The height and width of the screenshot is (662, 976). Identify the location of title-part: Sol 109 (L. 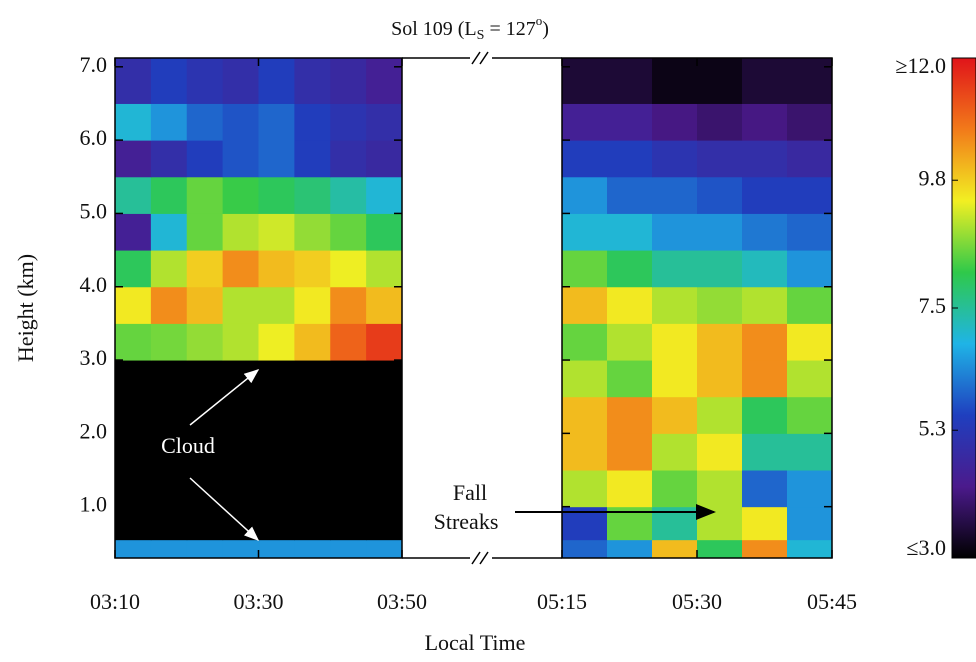
(434, 29).